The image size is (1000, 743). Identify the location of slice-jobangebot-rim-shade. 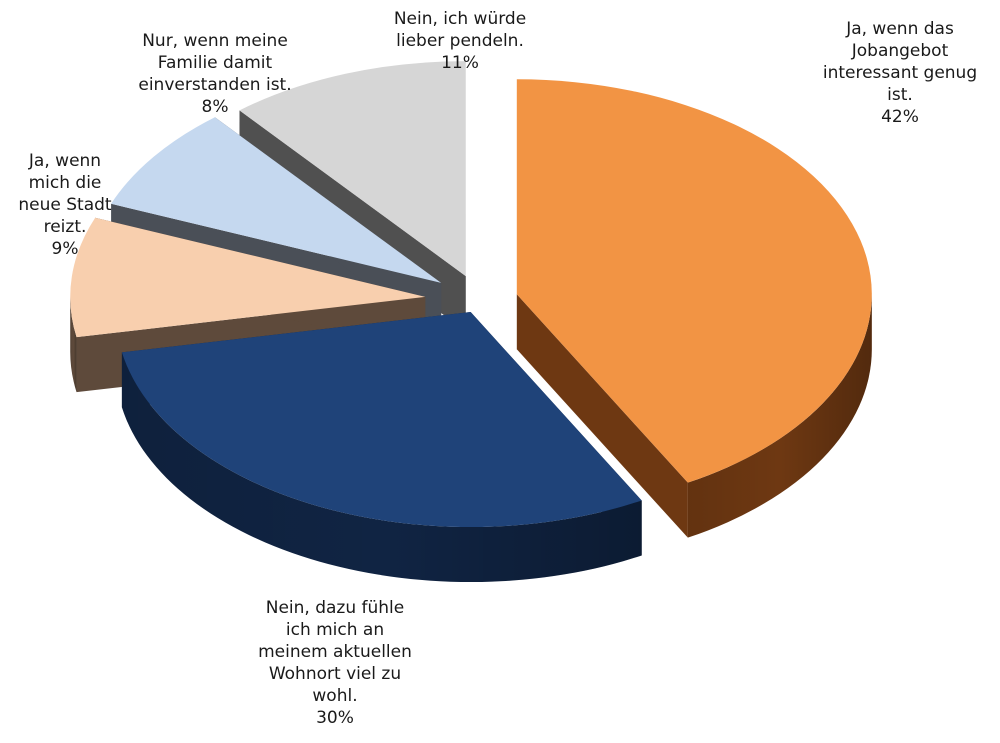
(779, 416).